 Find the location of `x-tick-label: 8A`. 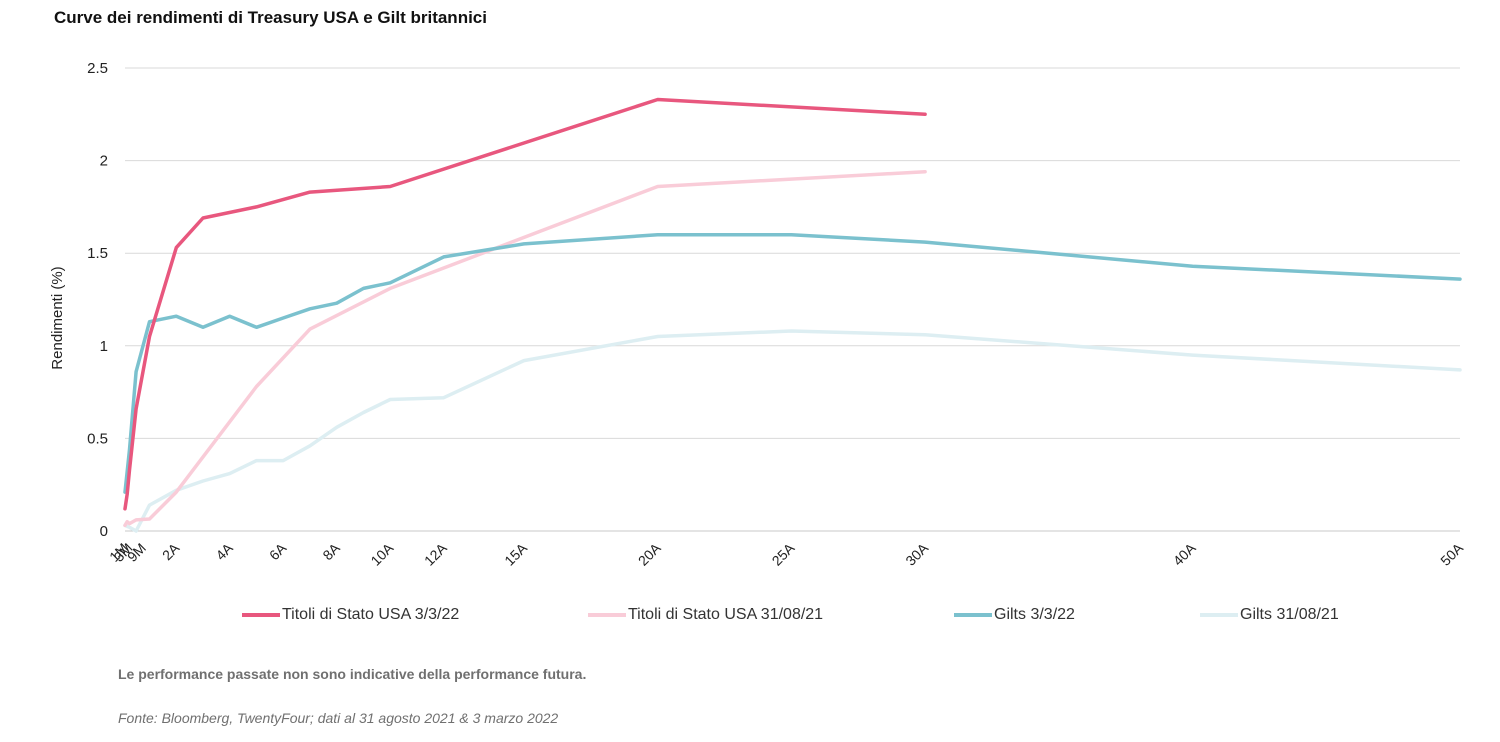

x-tick-label: 8A is located at coordinates (331, 551).